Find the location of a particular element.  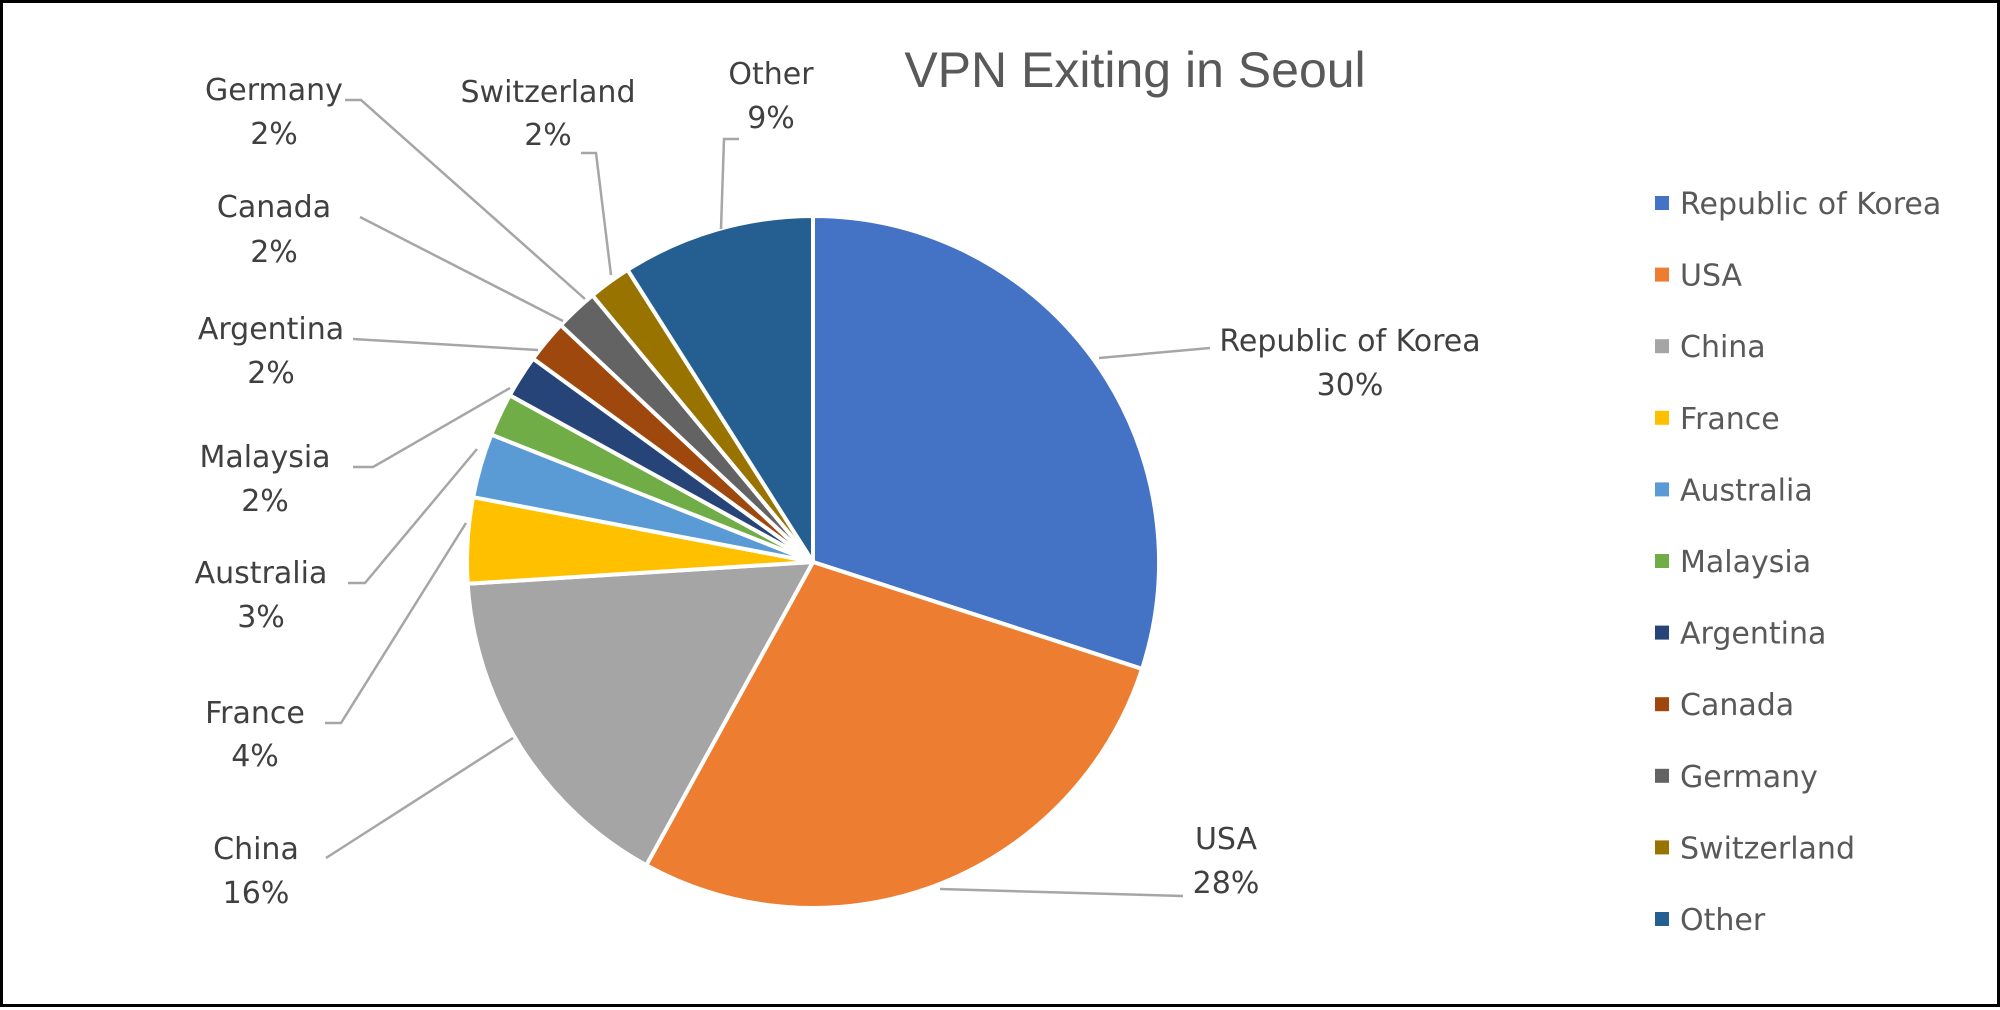

leader-line-germany is located at coordinates (465, 199).